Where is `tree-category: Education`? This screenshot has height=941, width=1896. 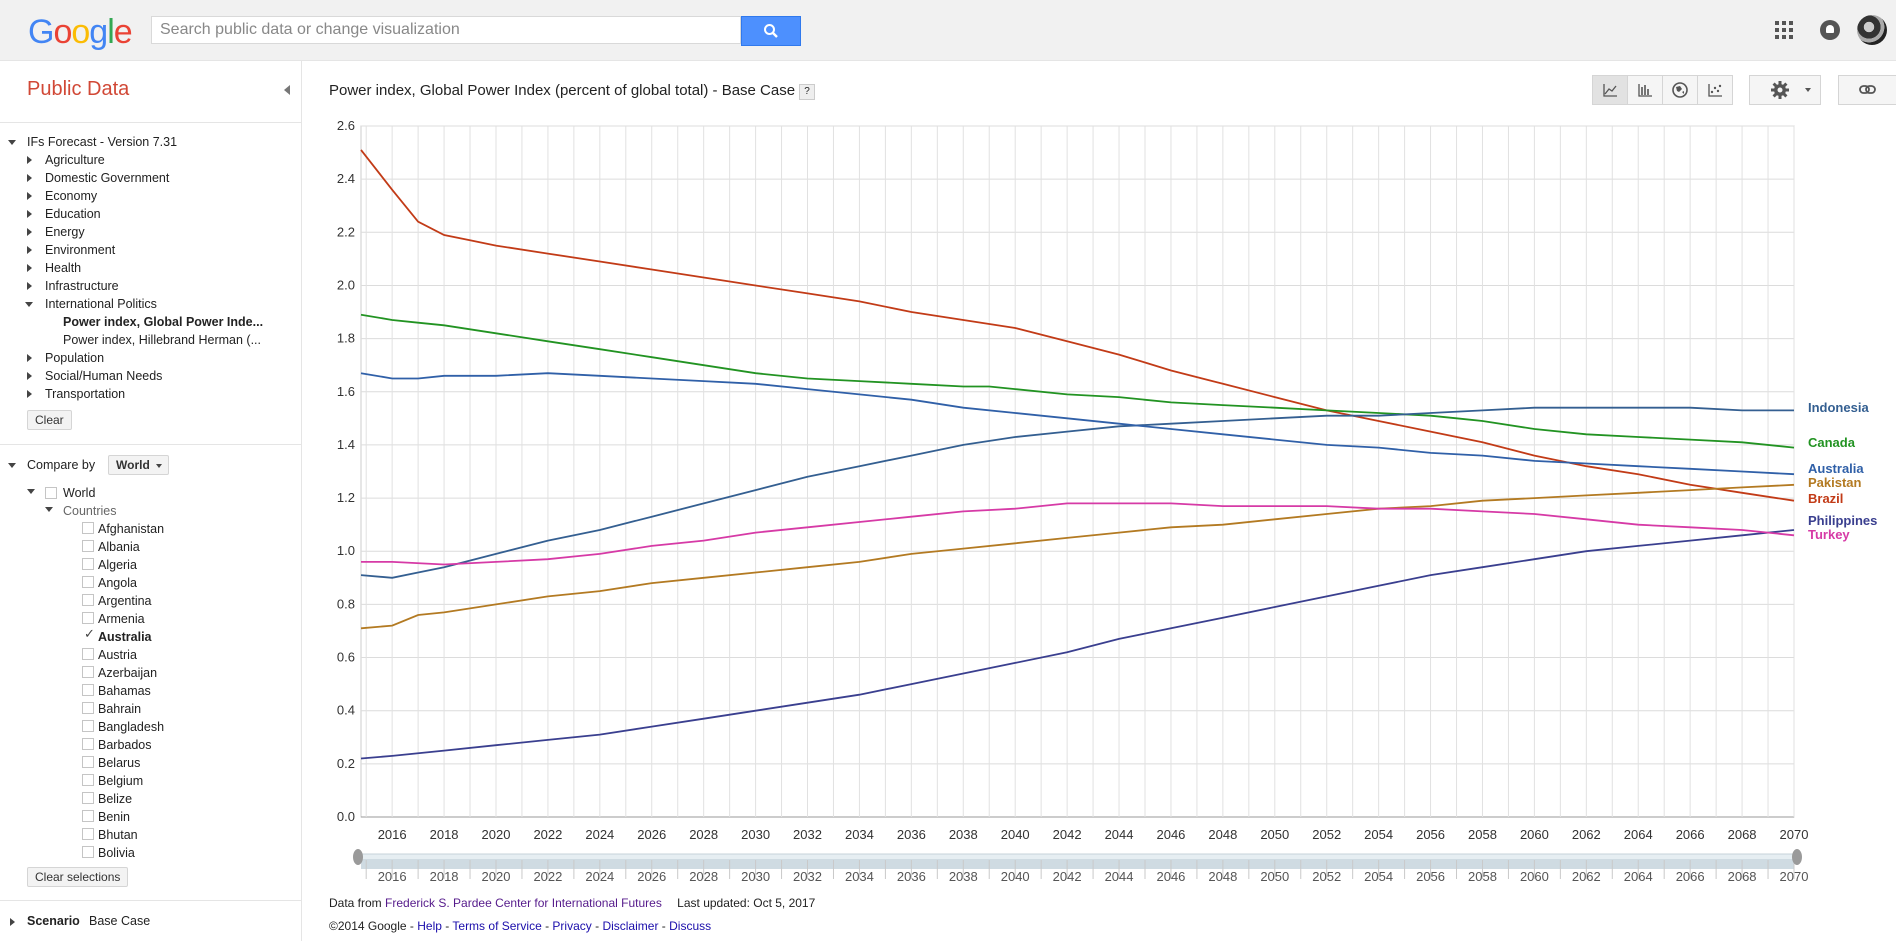
tree-category: Education is located at coordinates (73, 214).